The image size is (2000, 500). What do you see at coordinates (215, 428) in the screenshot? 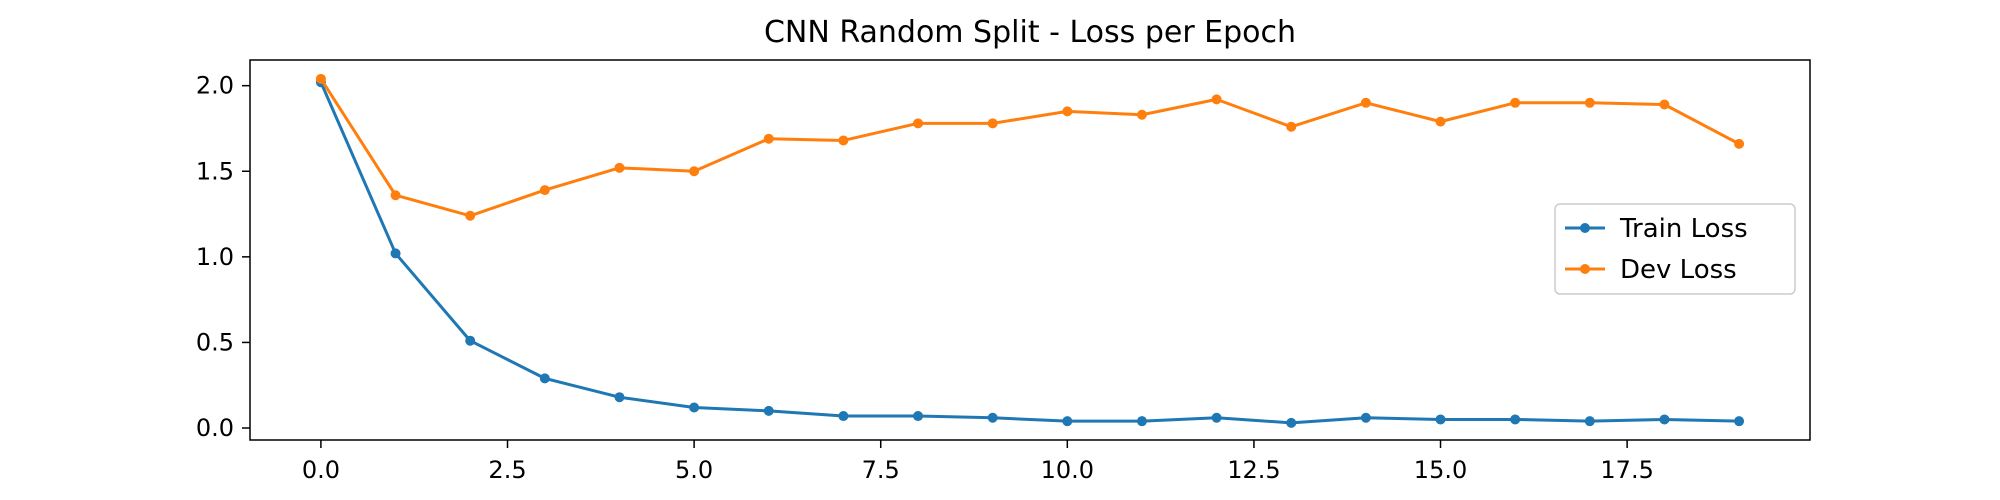
I see `y-tick-label: 0.0` at bounding box center [215, 428].